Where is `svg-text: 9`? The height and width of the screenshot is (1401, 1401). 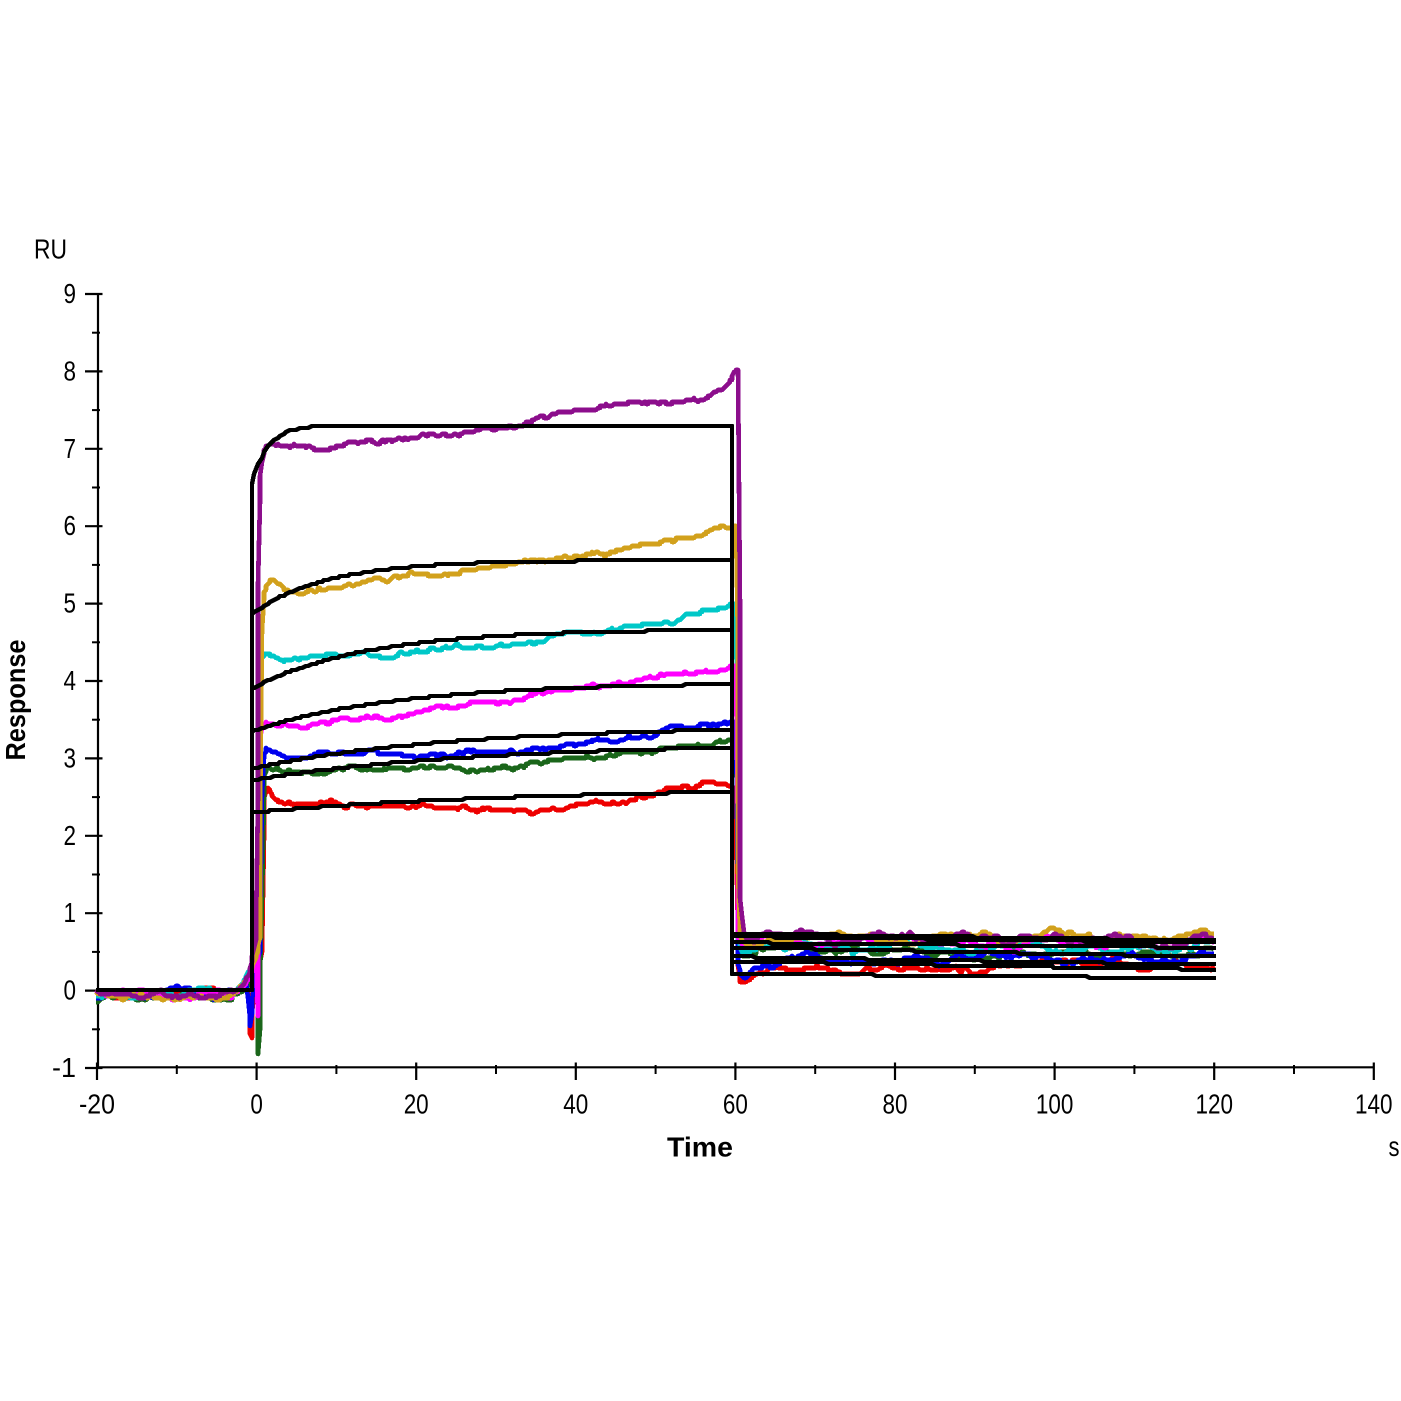 svg-text: 9 is located at coordinates (70, 293).